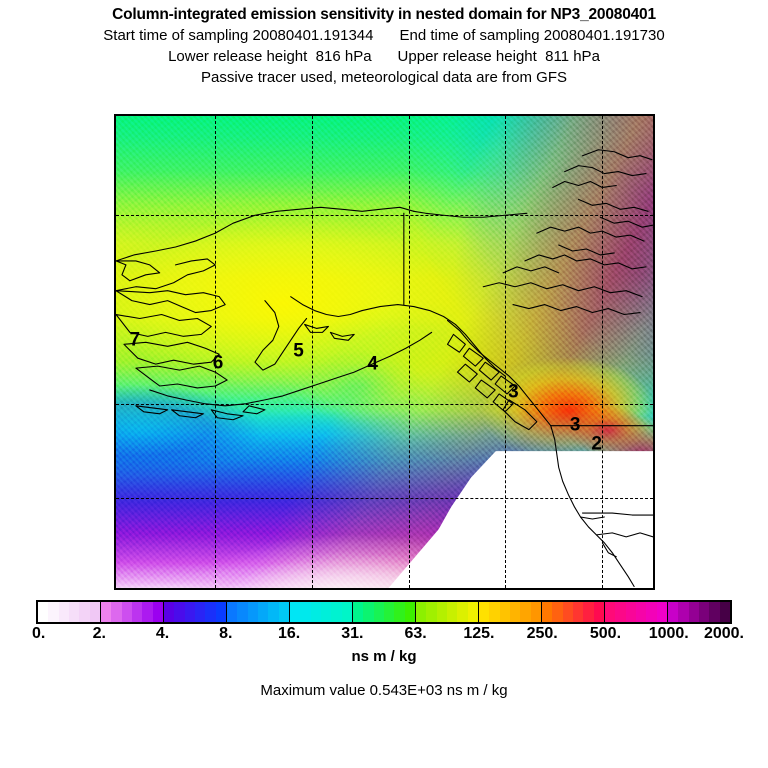 The width and height of the screenshot is (768, 768). Describe the element at coordinates (498, 56) in the screenshot. I see `upper-release-label: Upper release height 811 hPa` at that location.